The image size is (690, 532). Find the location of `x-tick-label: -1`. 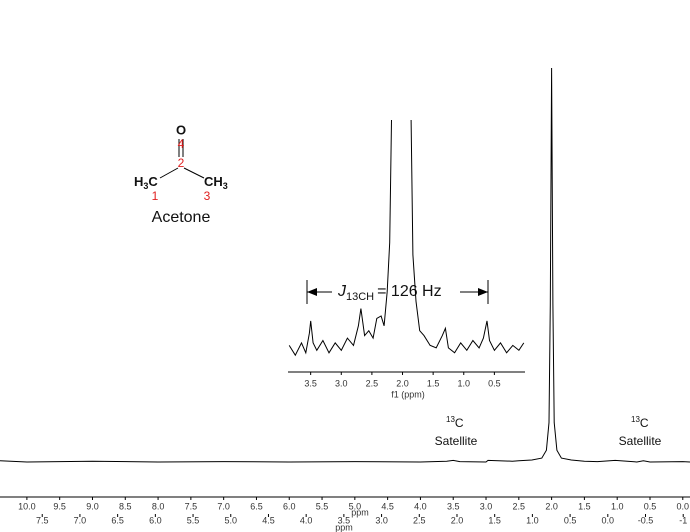

x-tick-label: -1 is located at coordinates (683, 520).